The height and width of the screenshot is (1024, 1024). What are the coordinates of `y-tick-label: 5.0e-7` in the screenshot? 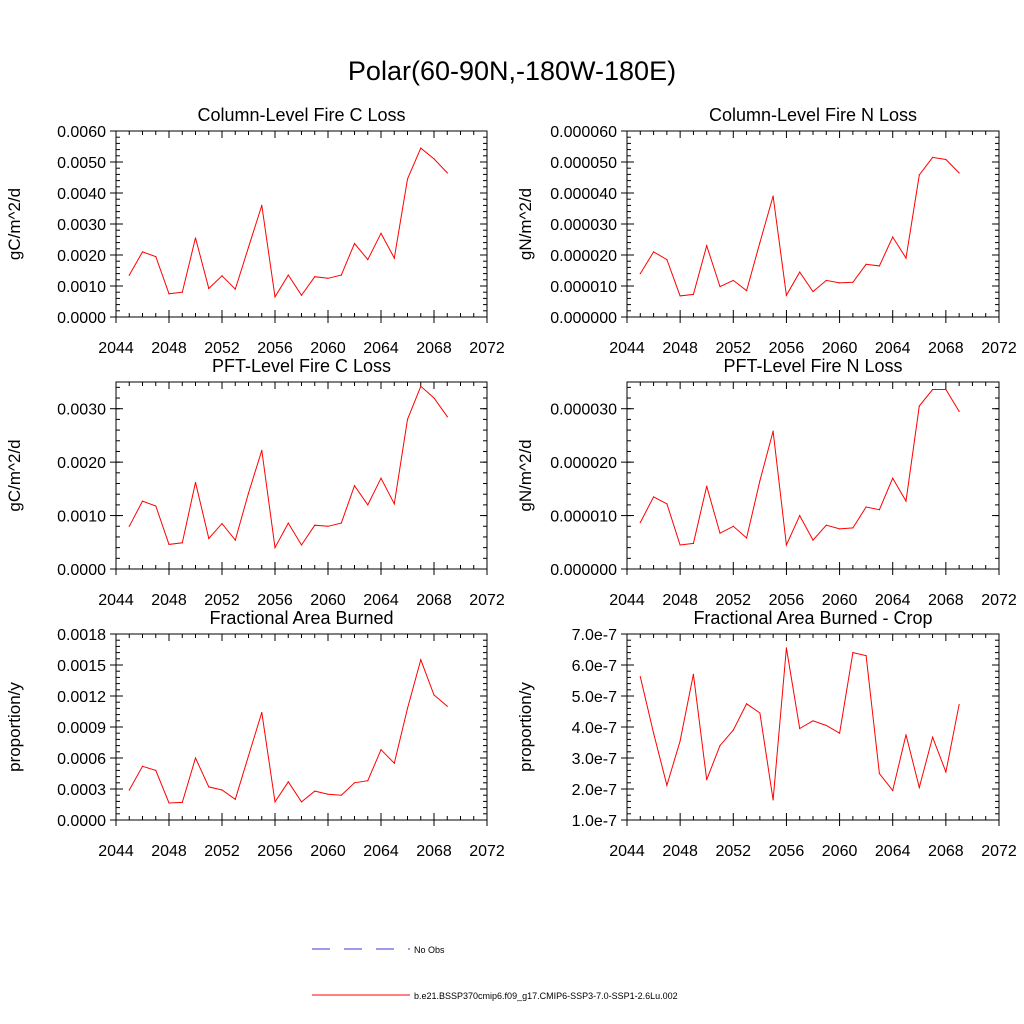 It's located at (594, 697).